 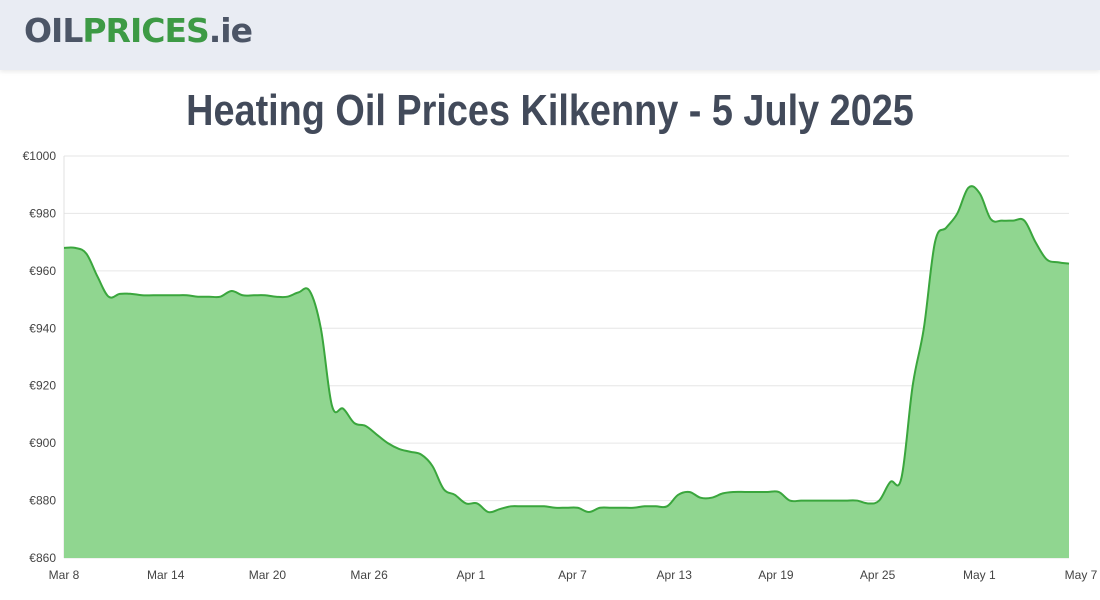 What do you see at coordinates (166, 575) in the screenshot?
I see `x-tick-label: Mar 14` at bounding box center [166, 575].